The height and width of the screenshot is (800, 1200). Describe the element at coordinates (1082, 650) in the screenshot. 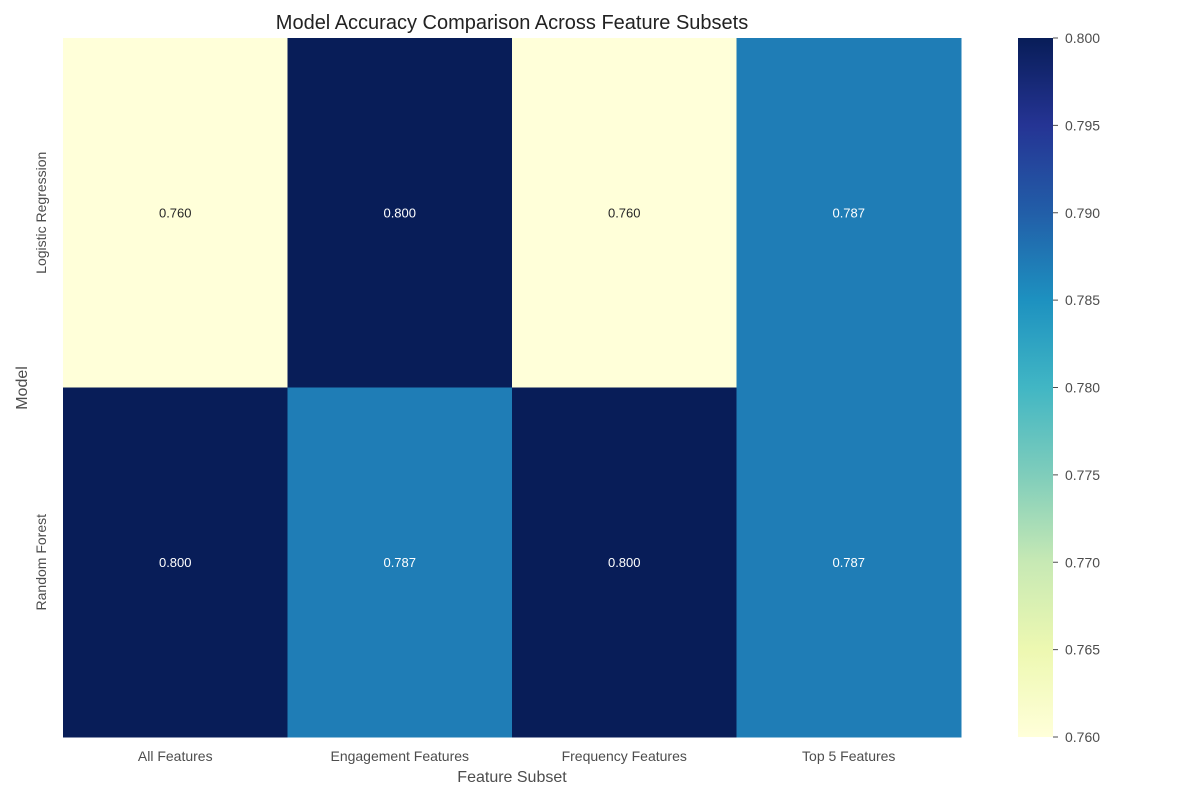

I see `colorbar-tick-label: 0.765` at that location.